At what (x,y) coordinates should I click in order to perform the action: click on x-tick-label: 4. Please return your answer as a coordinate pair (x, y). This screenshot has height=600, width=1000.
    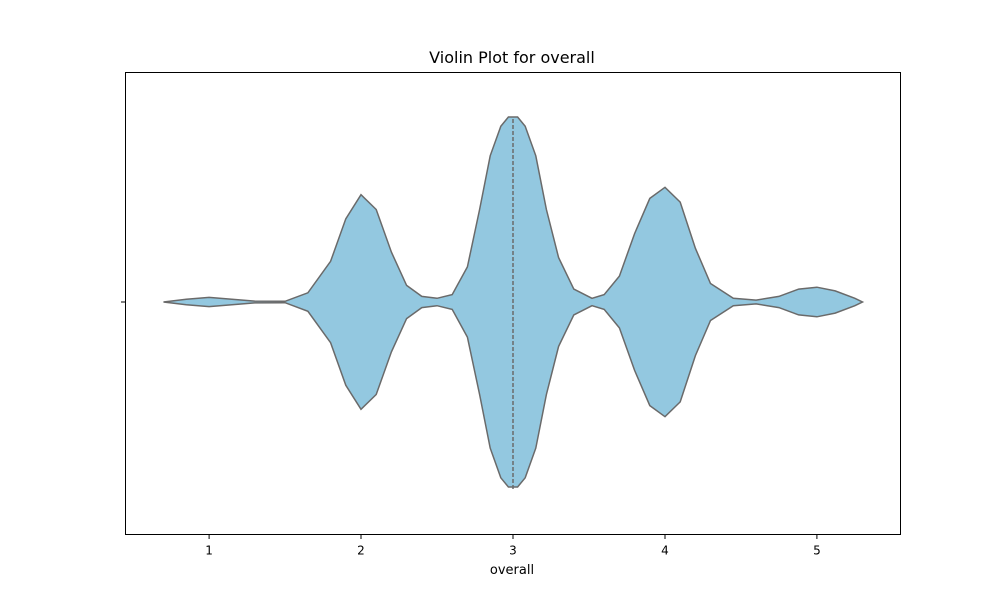
    Looking at the image, I should click on (665, 551).